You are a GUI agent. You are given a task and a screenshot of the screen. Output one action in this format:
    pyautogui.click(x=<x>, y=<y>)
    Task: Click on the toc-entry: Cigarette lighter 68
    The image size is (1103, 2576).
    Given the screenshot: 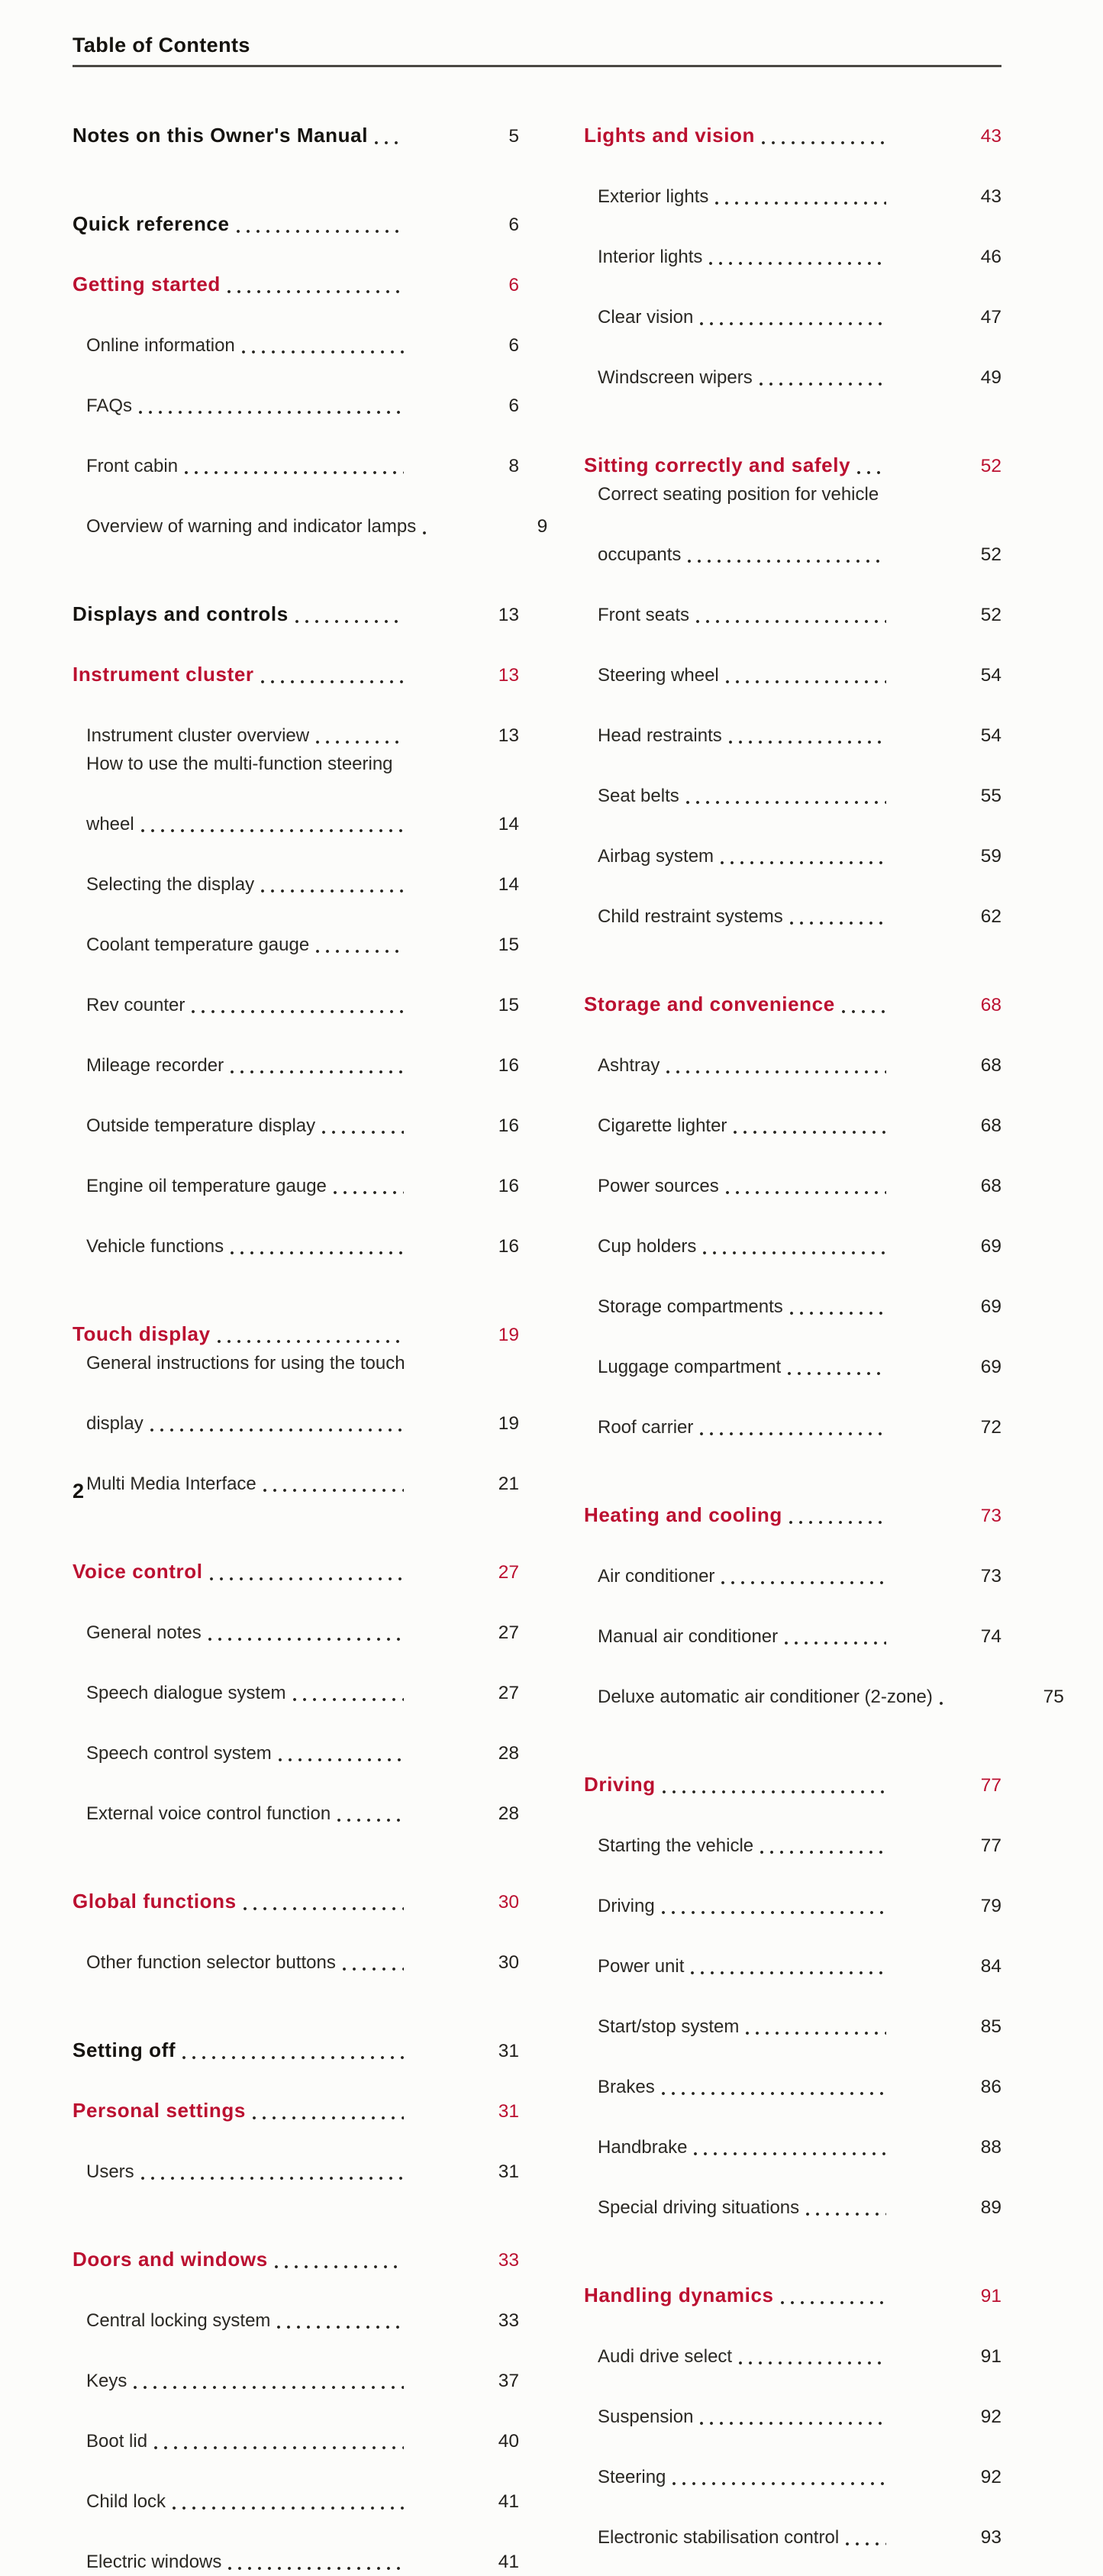 What is the action you would take?
    pyautogui.click(x=793, y=1110)
    